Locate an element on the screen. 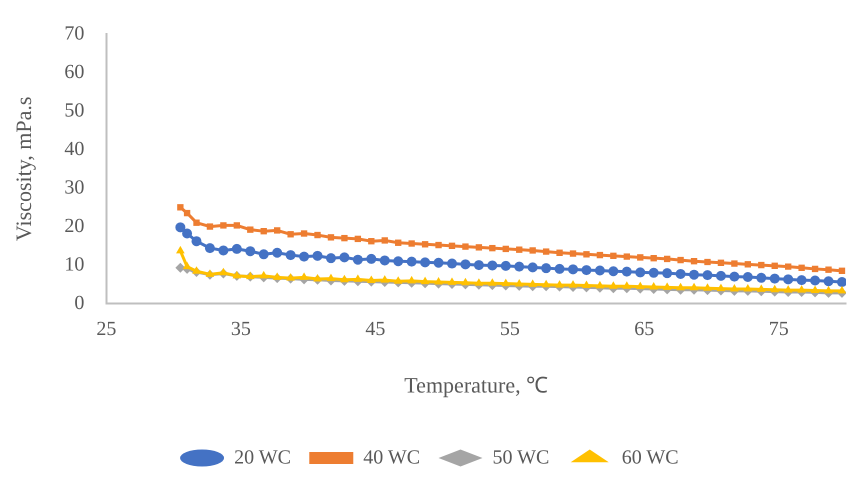 Image resolution: width=851 pixels, height=484 pixels. x-tick-label: 55 is located at coordinates (510, 329).